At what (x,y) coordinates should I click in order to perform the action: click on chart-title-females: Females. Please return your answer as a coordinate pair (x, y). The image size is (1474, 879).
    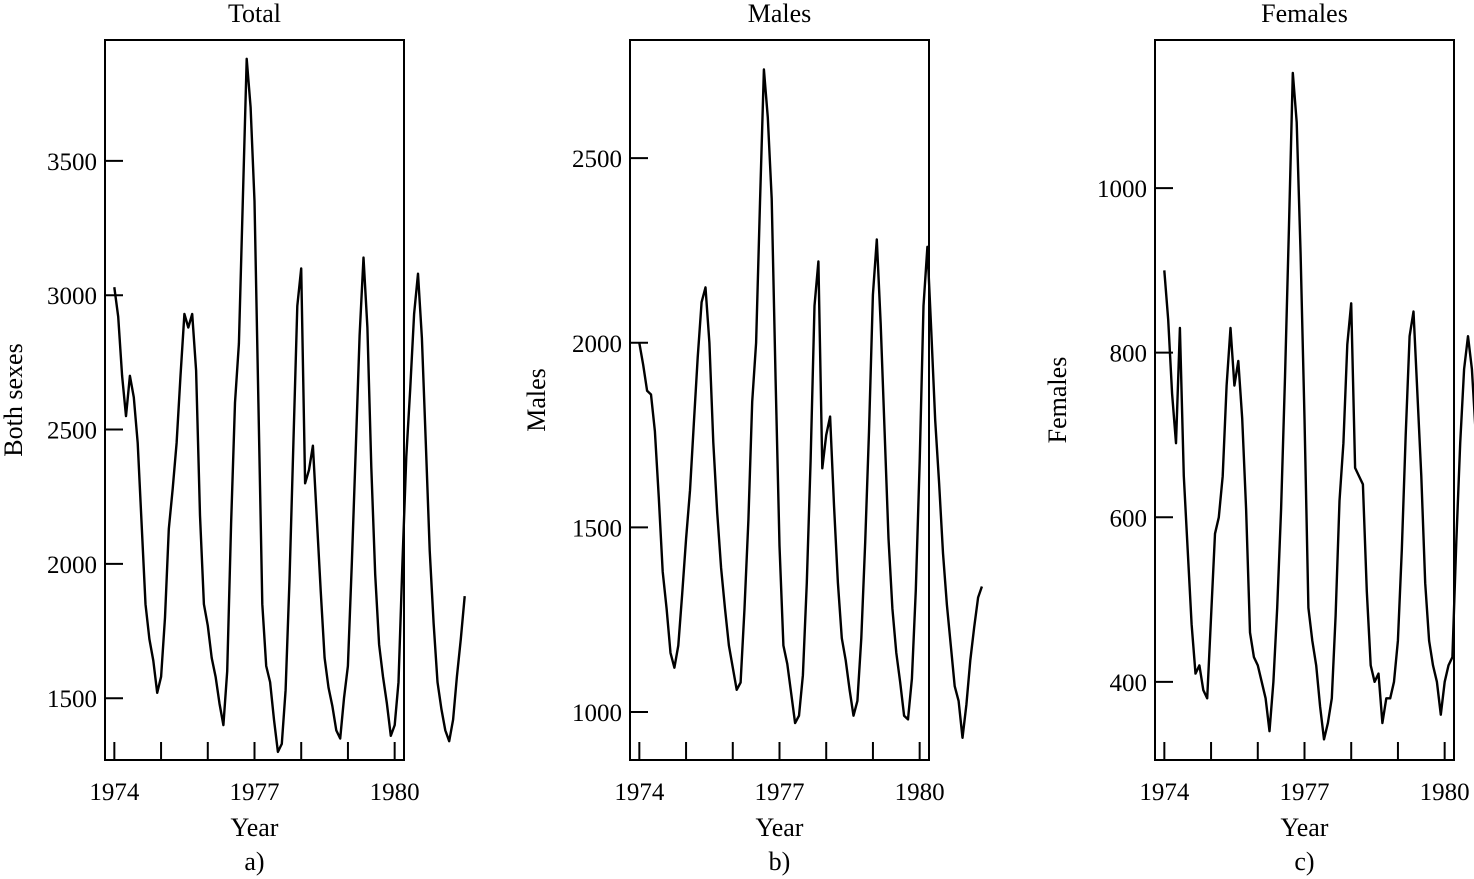
    Looking at the image, I should click on (1304, 14).